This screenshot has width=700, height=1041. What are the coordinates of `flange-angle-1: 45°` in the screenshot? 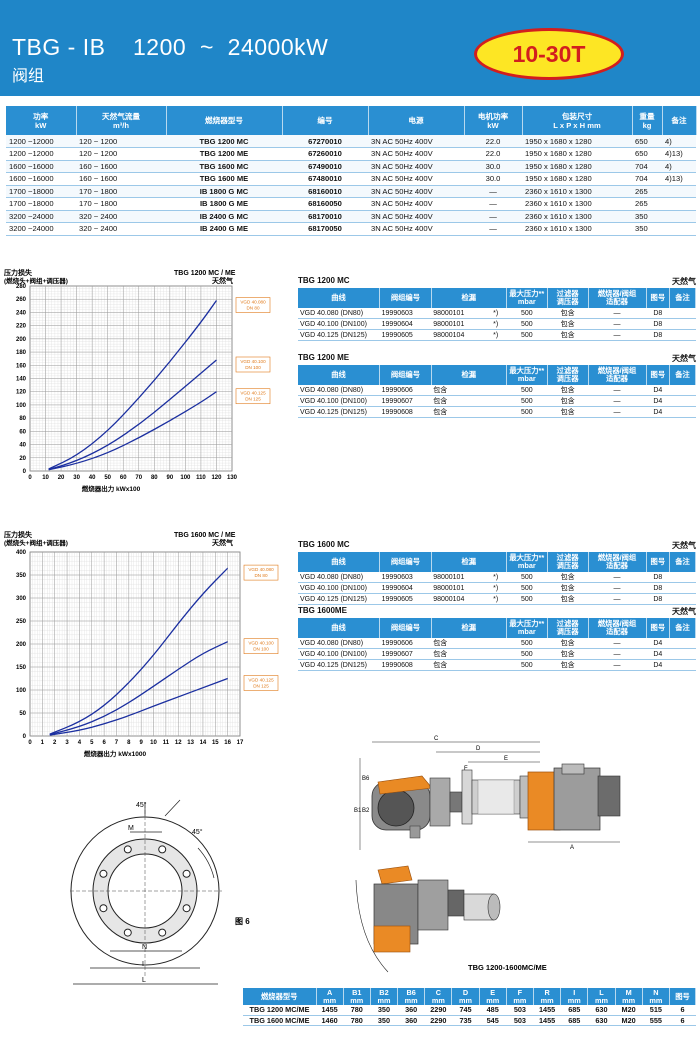 It's located at (141, 805).